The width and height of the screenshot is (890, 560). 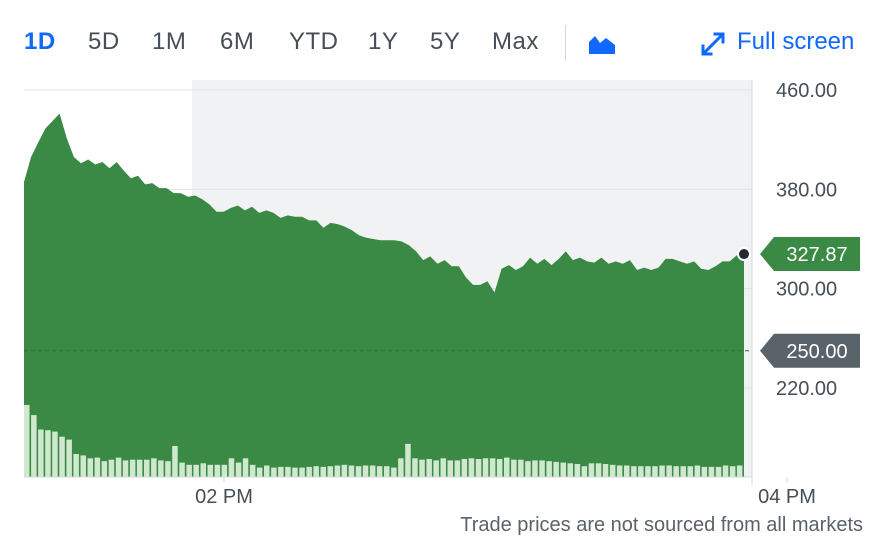 I want to click on reference-price-badge-label: 250.00, so click(x=816, y=352).